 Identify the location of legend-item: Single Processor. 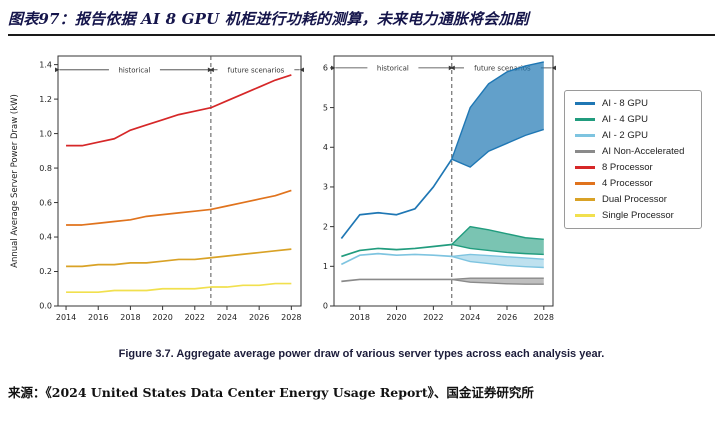
(633, 215).